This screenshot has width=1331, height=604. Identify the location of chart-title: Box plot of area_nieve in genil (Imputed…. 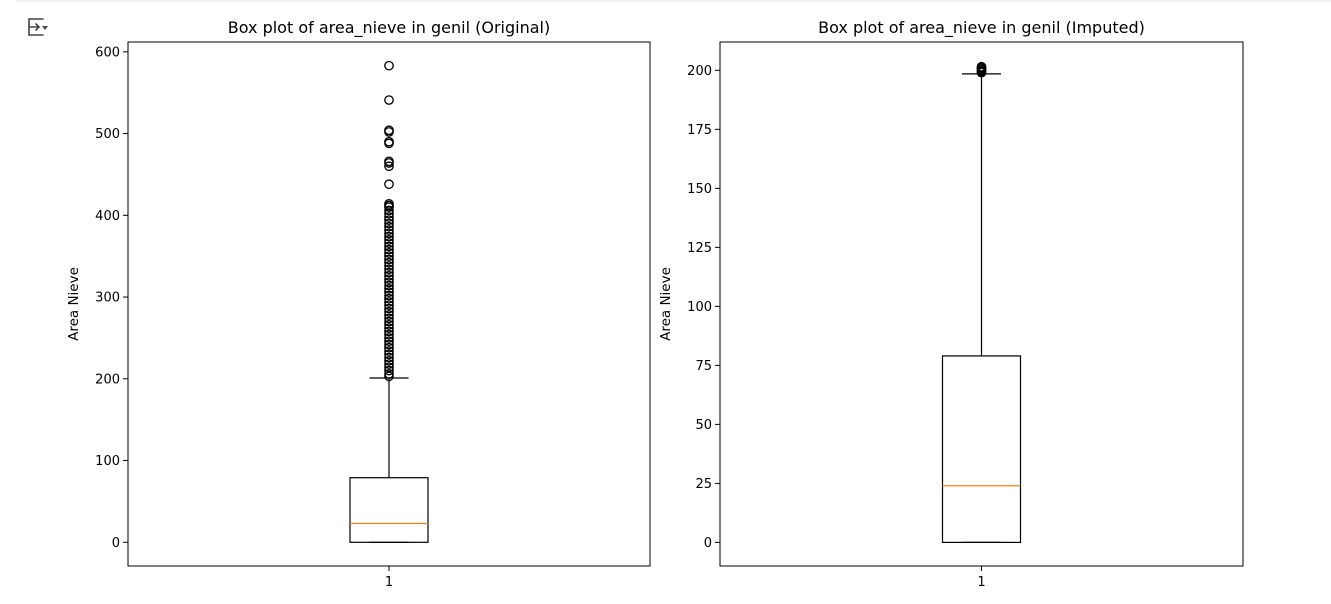
(981, 28).